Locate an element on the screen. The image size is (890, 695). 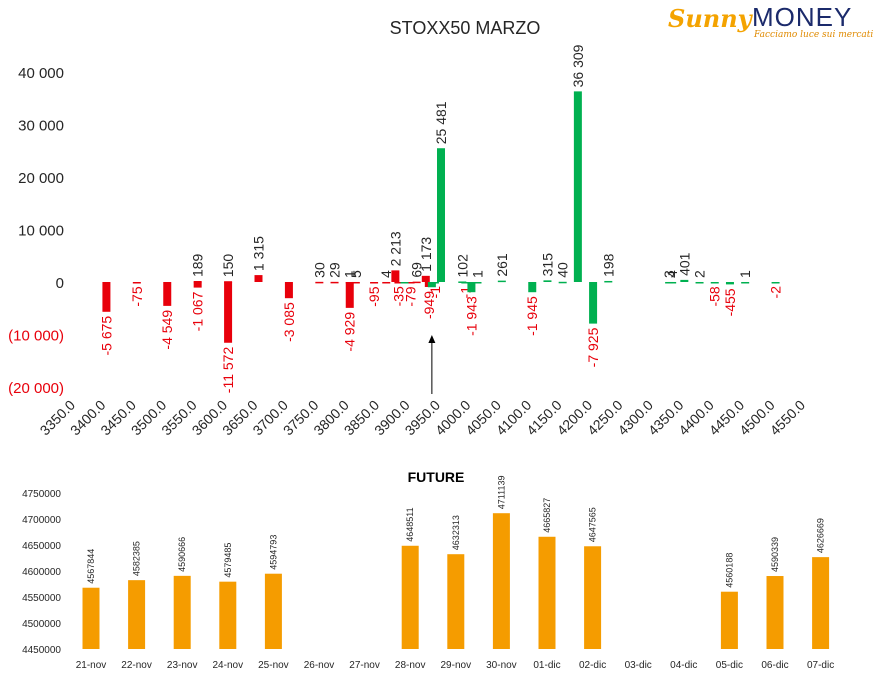
data-label: 401 is located at coordinates (684, 264).